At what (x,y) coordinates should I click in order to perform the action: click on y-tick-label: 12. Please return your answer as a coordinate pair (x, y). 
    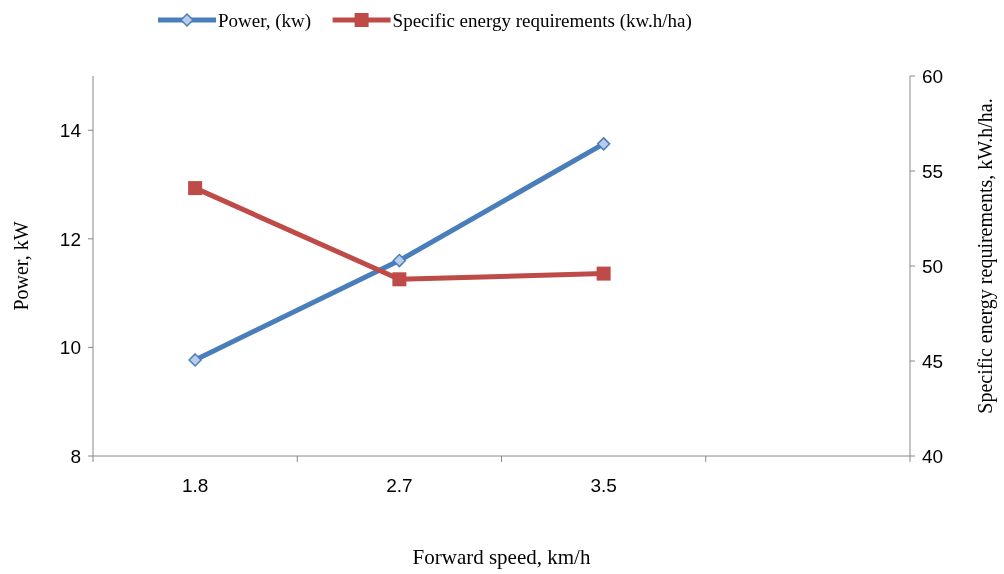
    Looking at the image, I should click on (70, 239).